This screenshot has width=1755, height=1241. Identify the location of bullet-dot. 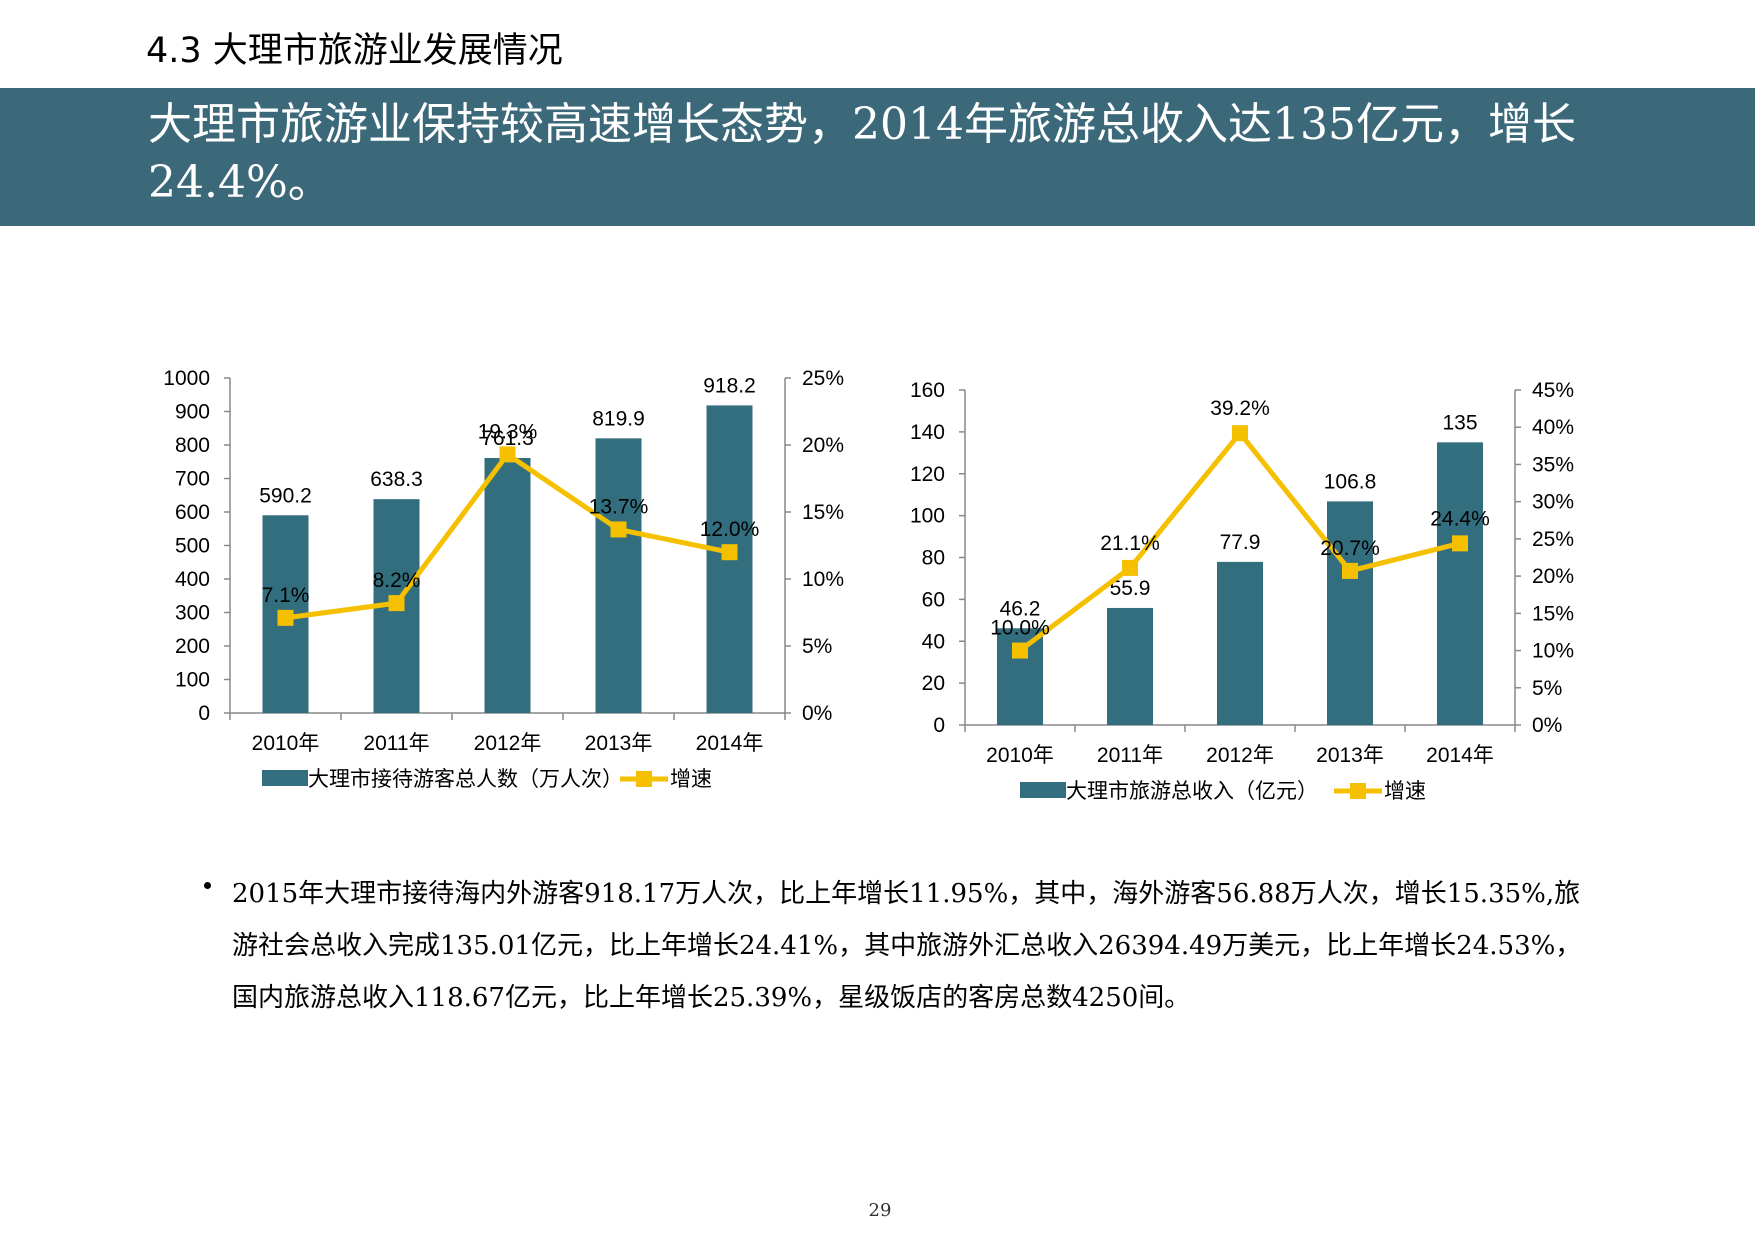
(207, 885).